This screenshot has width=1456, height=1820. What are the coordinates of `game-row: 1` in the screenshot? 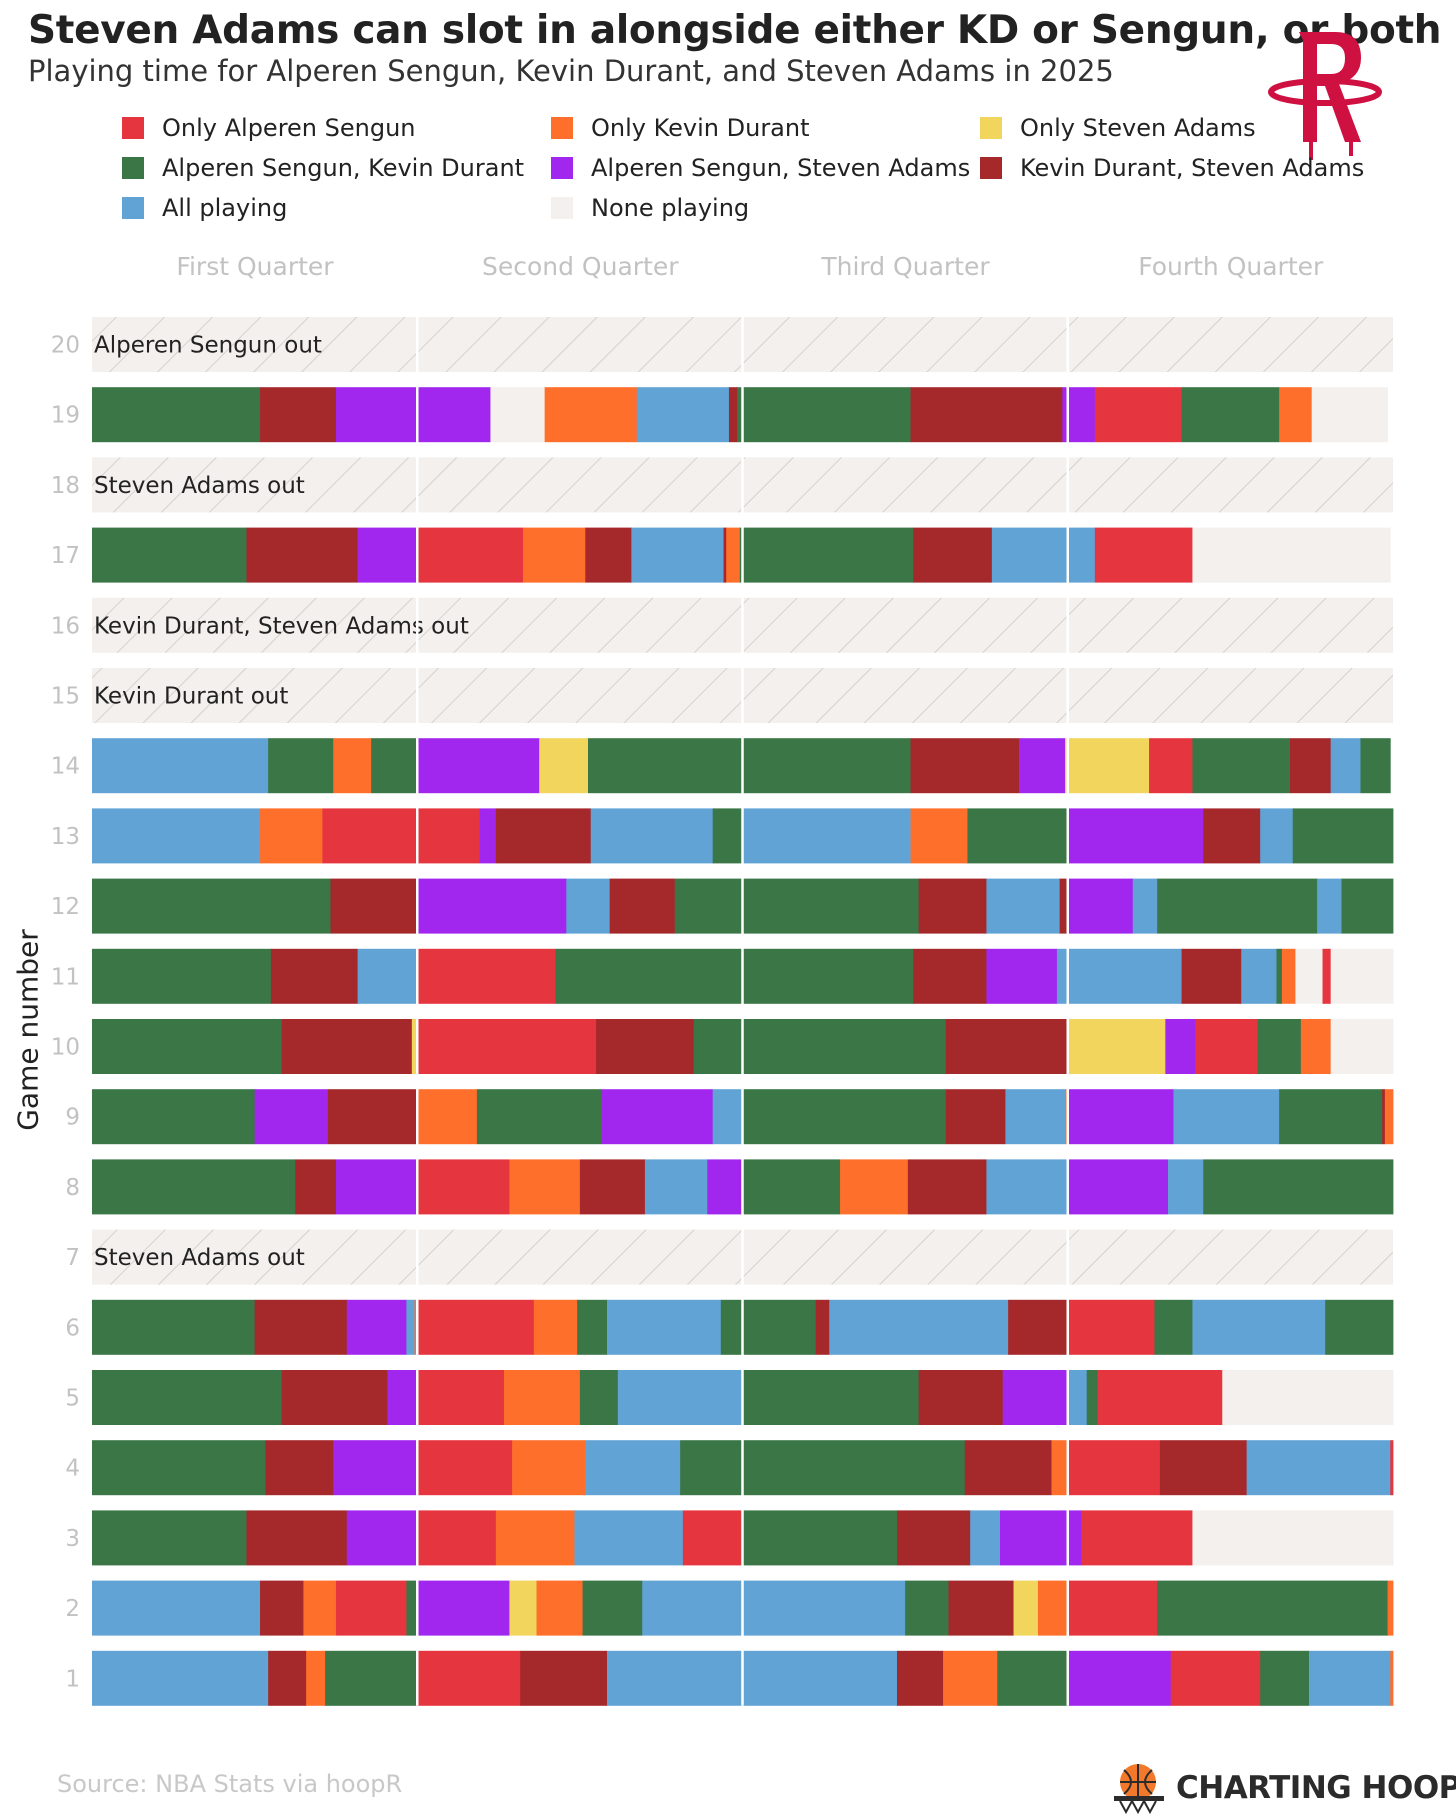 It's located at (729, 1678).